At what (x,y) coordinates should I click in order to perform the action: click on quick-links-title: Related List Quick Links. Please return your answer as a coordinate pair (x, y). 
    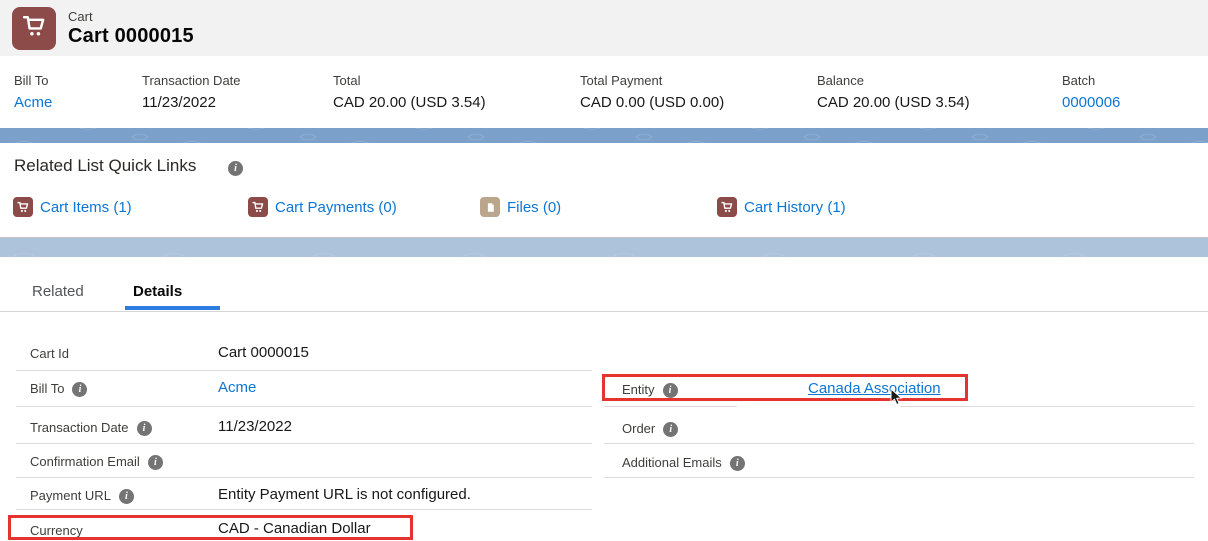
    Looking at the image, I should click on (105, 165).